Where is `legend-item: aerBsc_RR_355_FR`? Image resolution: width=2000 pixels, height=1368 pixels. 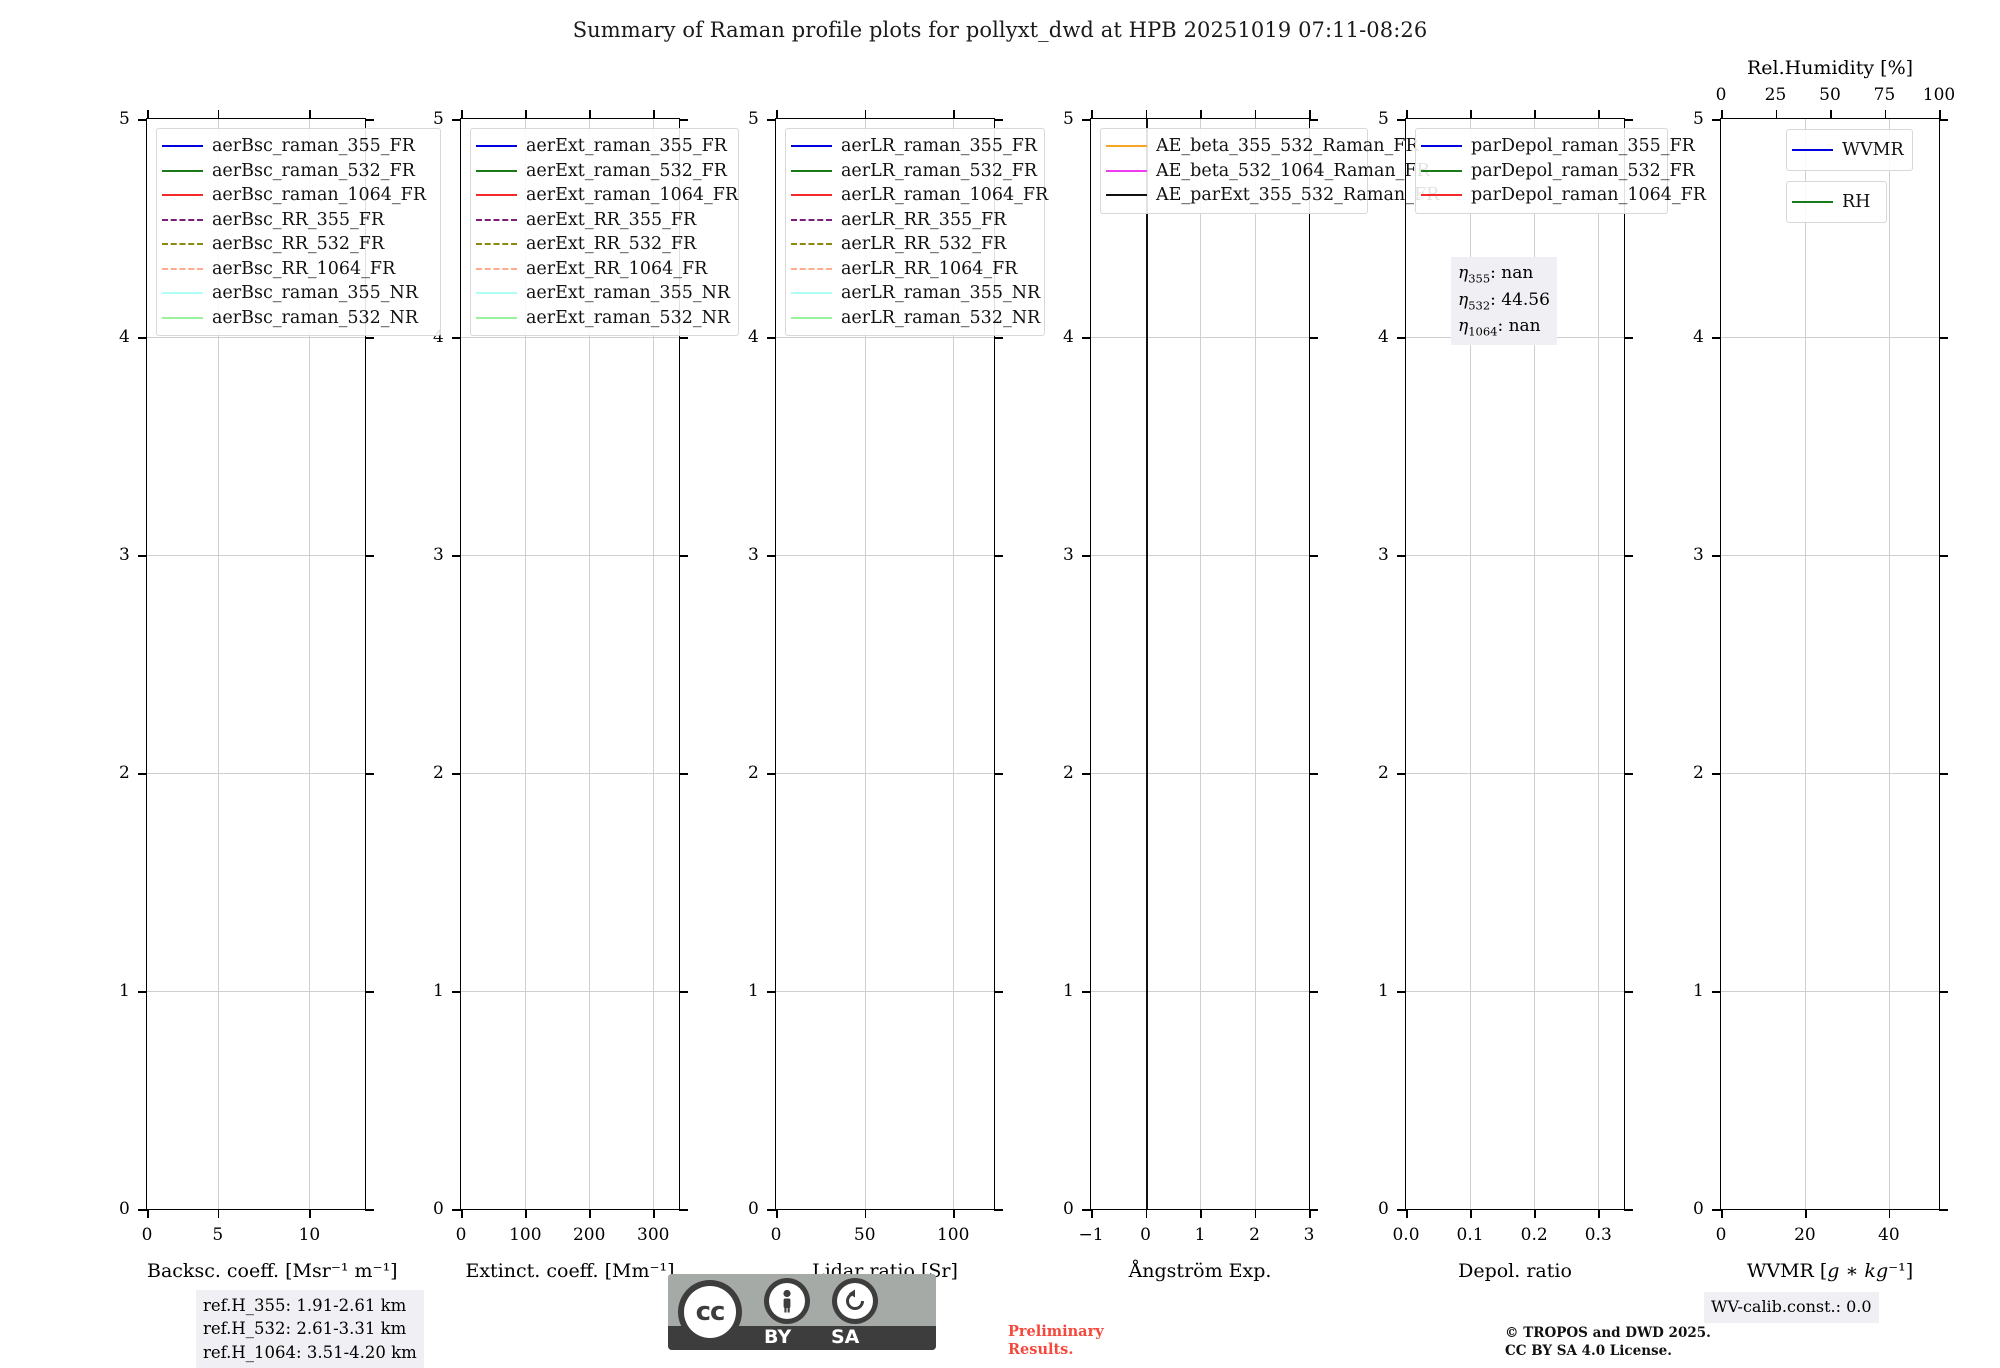
legend-item: aerBsc_RR_355_FR is located at coordinates (297, 220).